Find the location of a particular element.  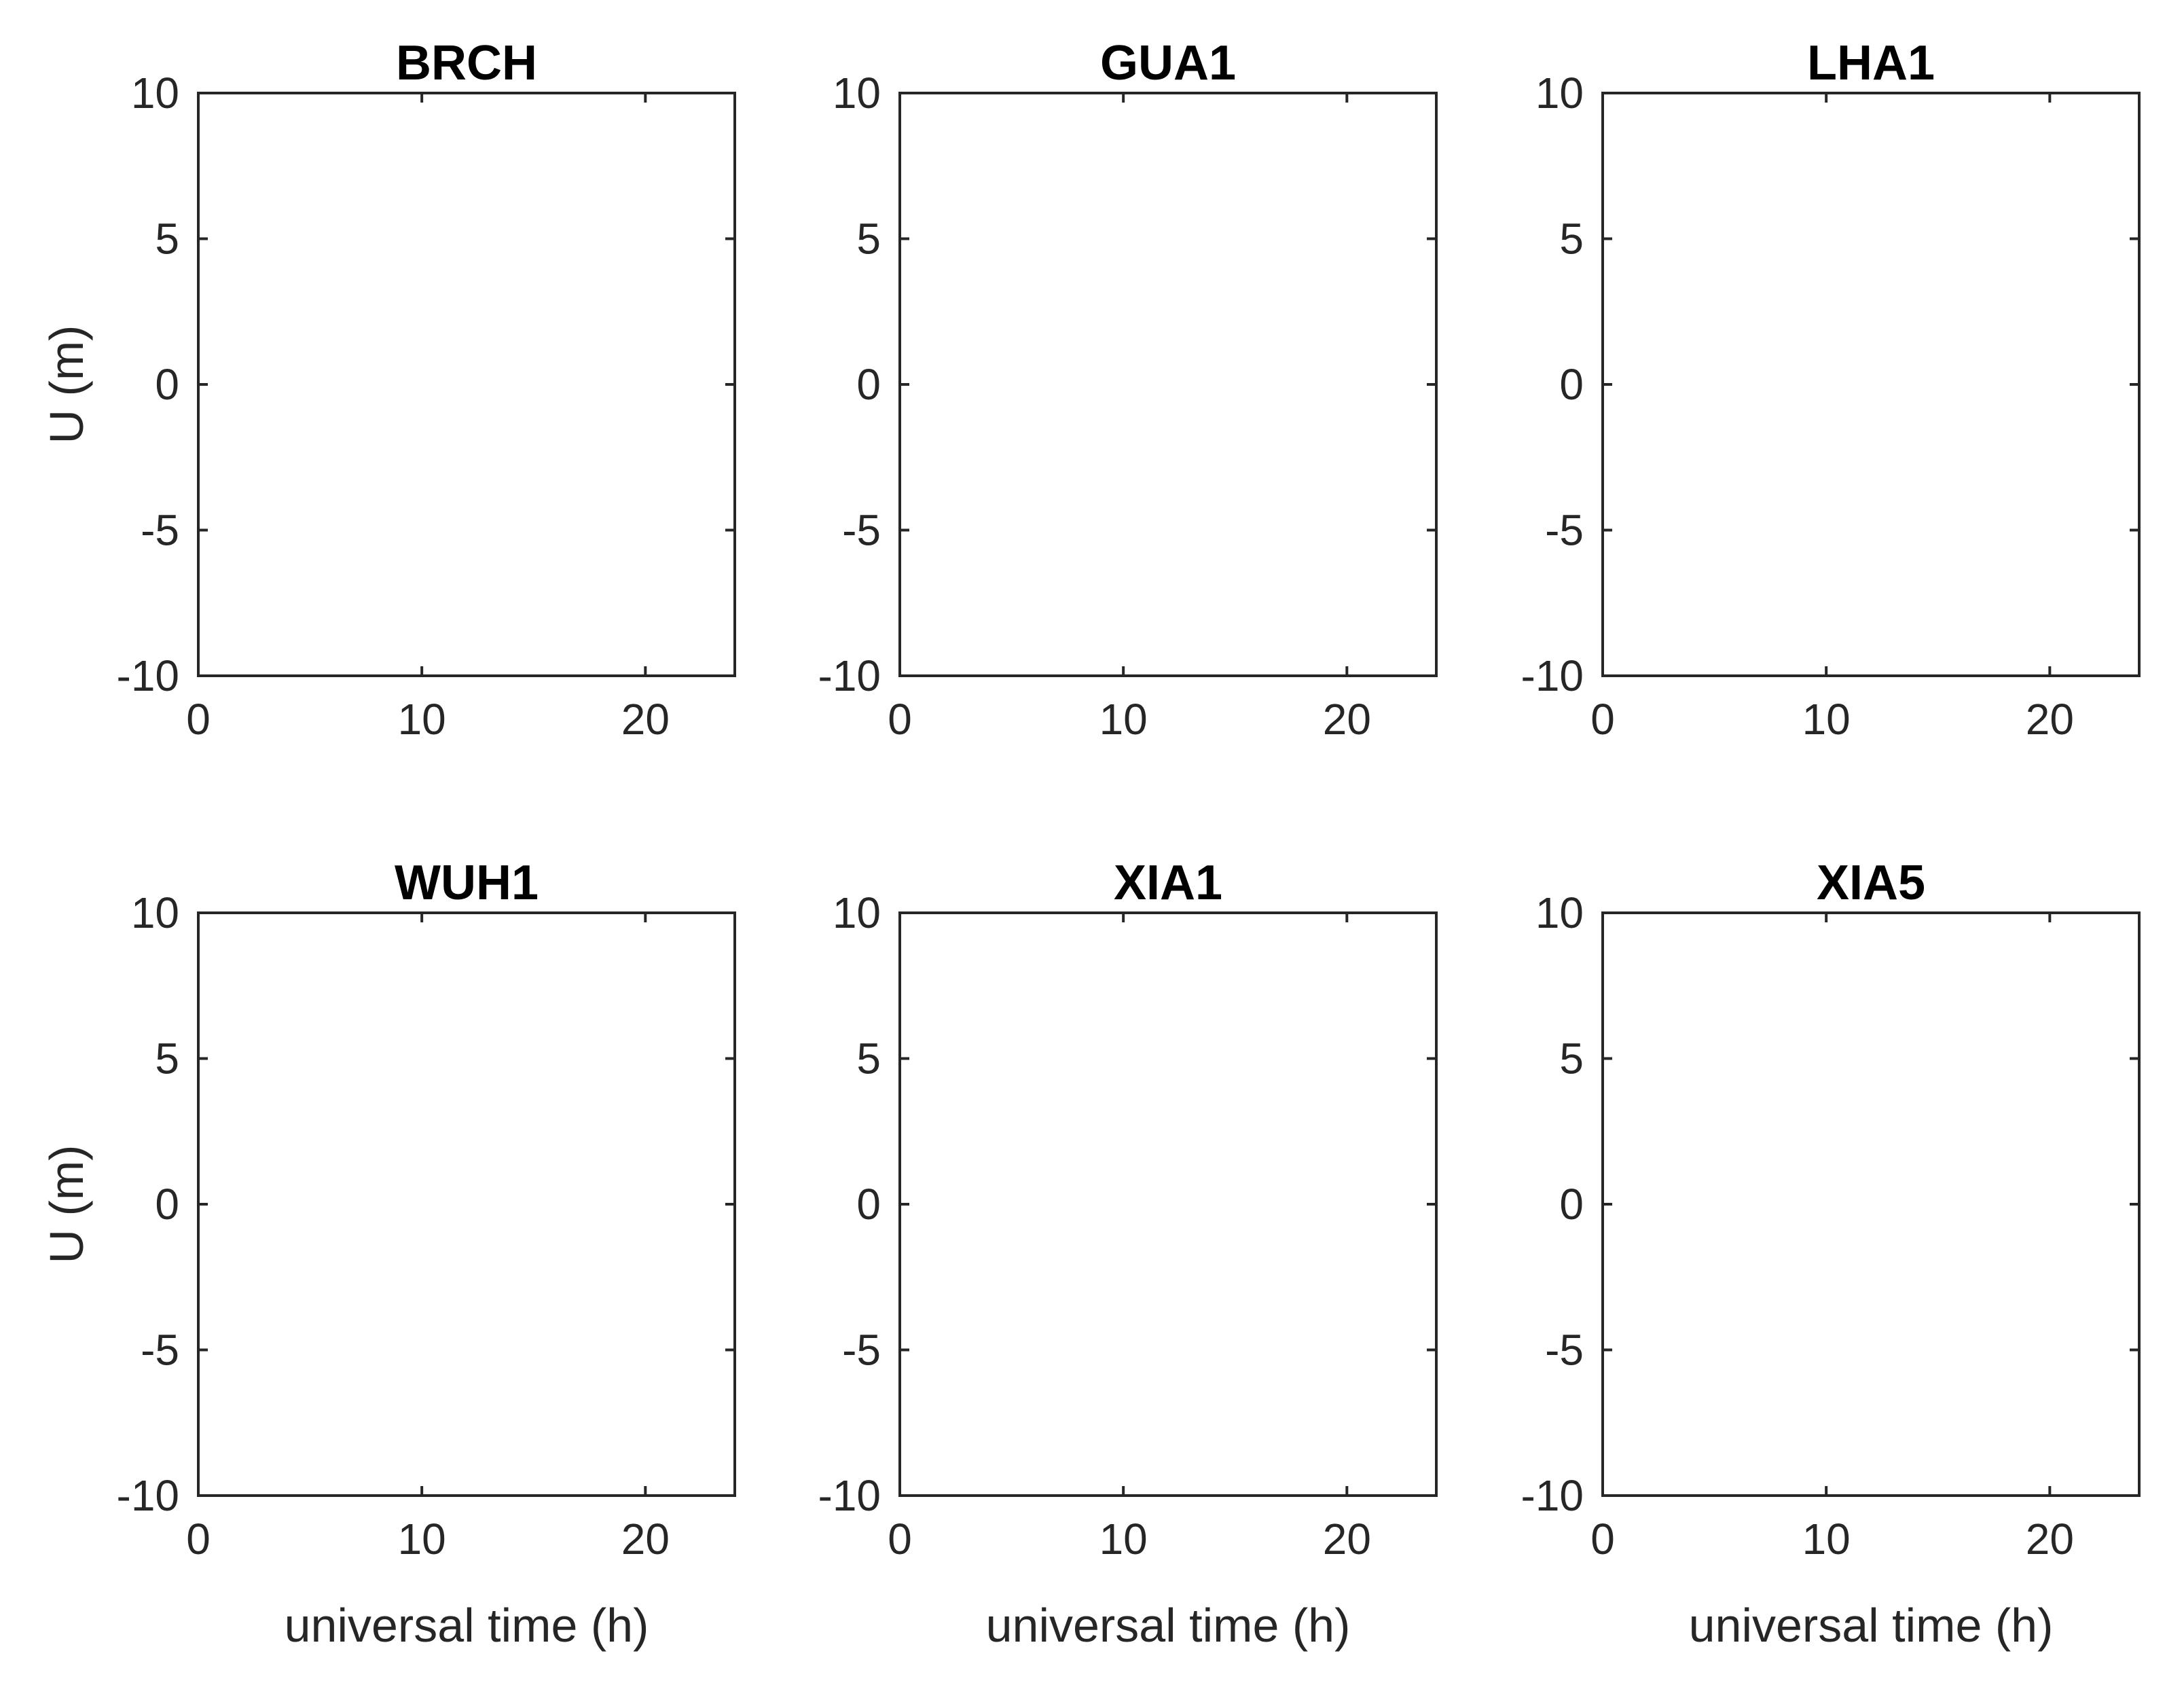

panel-title: BRCH is located at coordinates (466, 63).